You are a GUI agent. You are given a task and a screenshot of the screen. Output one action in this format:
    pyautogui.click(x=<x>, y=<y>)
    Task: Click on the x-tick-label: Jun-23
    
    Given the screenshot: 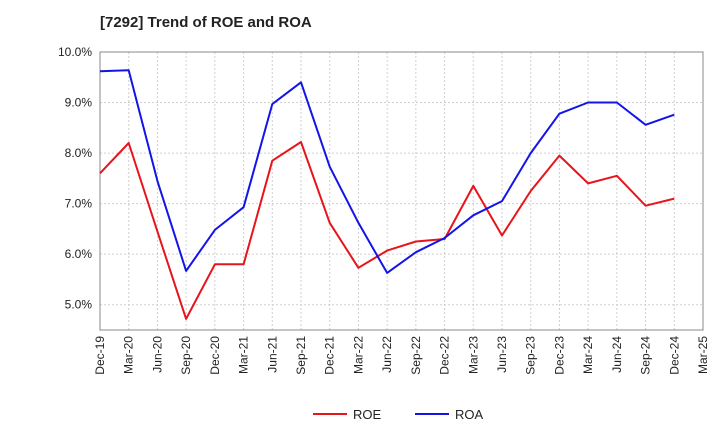 What is the action you would take?
    pyautogui.click(x=502, y=354)
    